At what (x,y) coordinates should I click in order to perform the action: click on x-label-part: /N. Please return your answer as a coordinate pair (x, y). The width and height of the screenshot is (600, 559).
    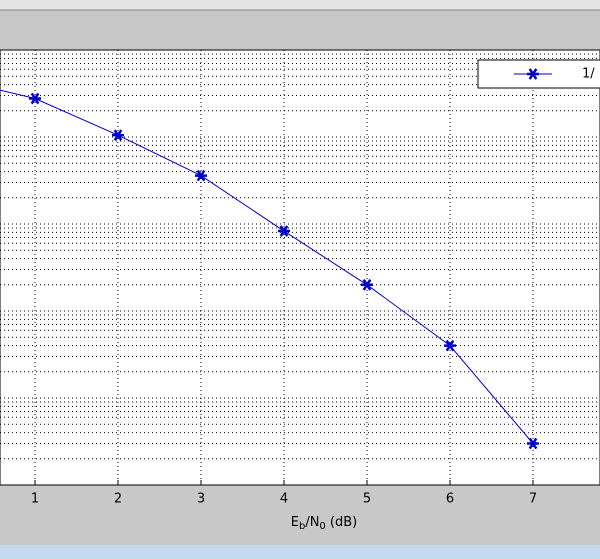
    Looking at the image, I should click on (312, 522).